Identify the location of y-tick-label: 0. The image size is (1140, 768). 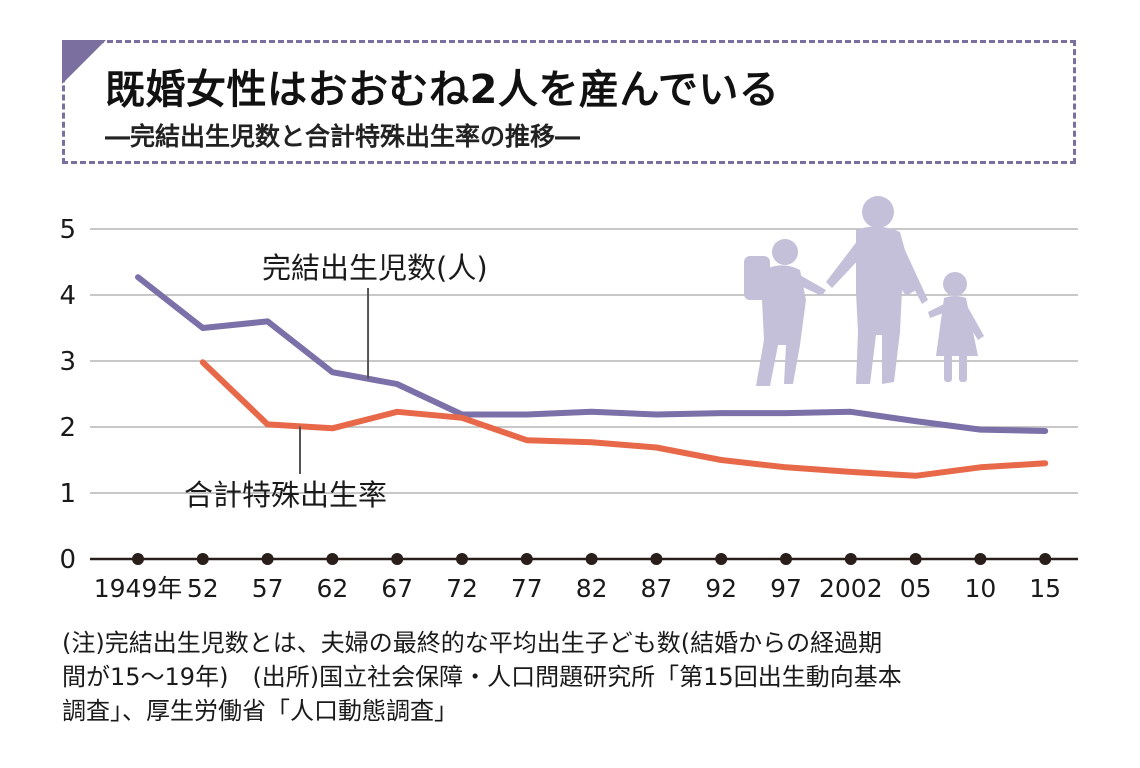
(67, 560).